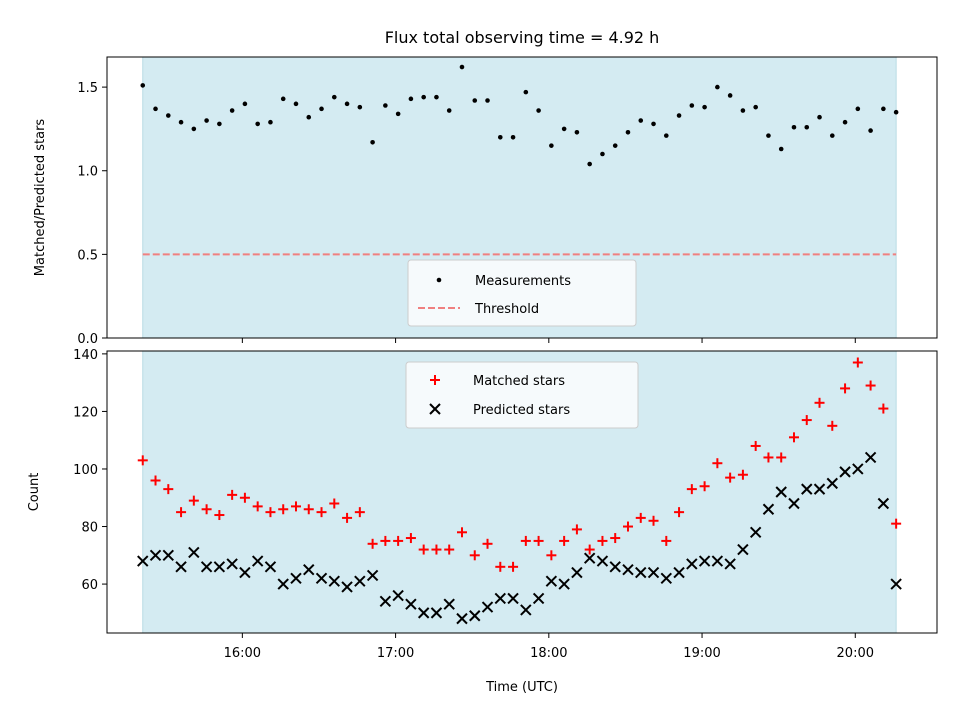  I want to click on y-tick-label: 0.0, so click(87, 339).